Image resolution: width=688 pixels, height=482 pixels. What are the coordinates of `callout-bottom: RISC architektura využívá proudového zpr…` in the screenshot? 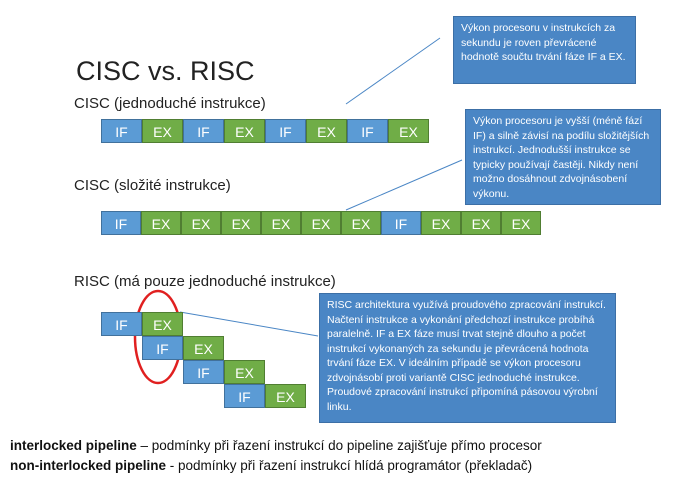 It's located at (467, 358).